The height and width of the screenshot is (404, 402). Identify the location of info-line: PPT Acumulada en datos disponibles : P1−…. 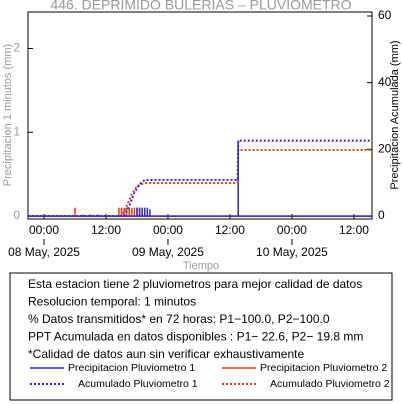
(195, 337).